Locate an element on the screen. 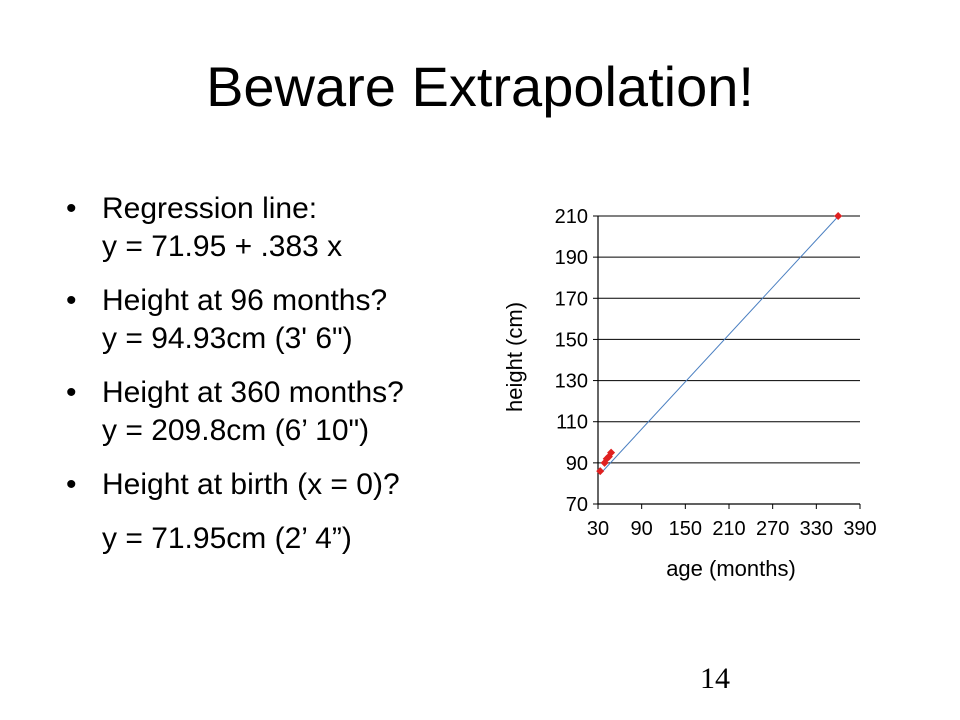  y-tick-label: 170 is located at coordinates (571, 299).